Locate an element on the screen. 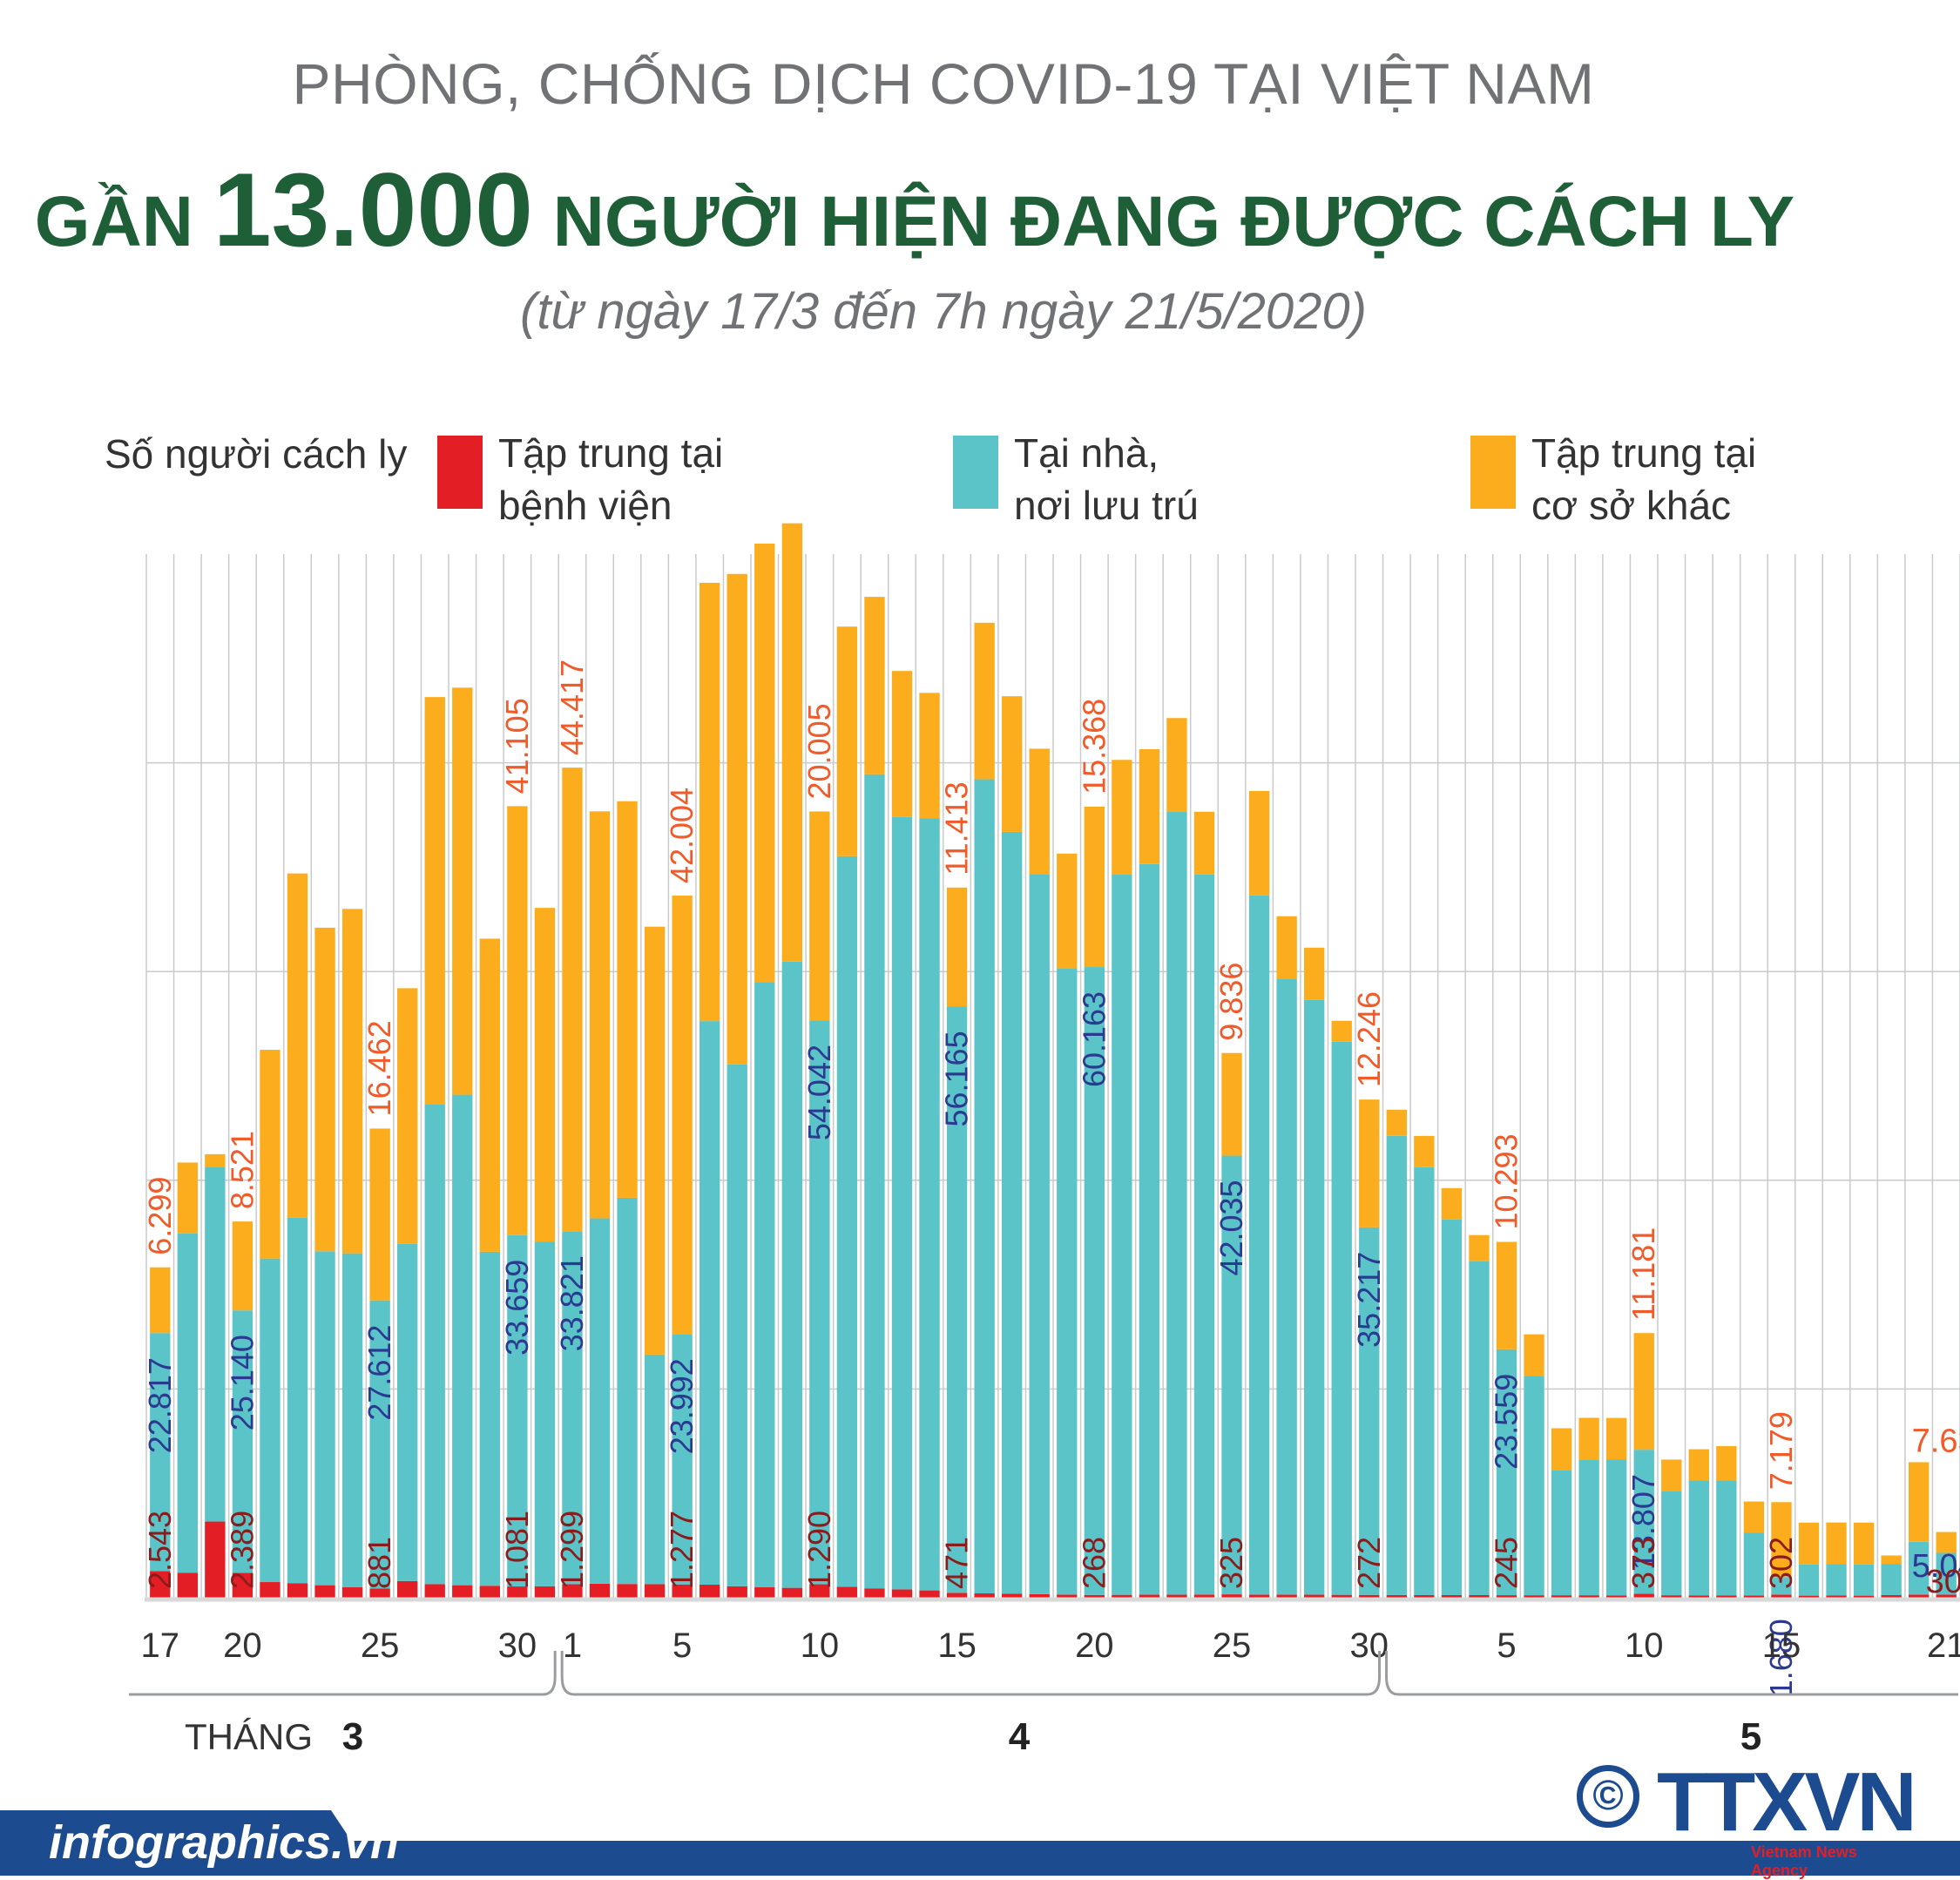 The height and width of the screenshot is (1880, 1960). data-label-hospital: 302 is located at coordinates (1781, 1563).